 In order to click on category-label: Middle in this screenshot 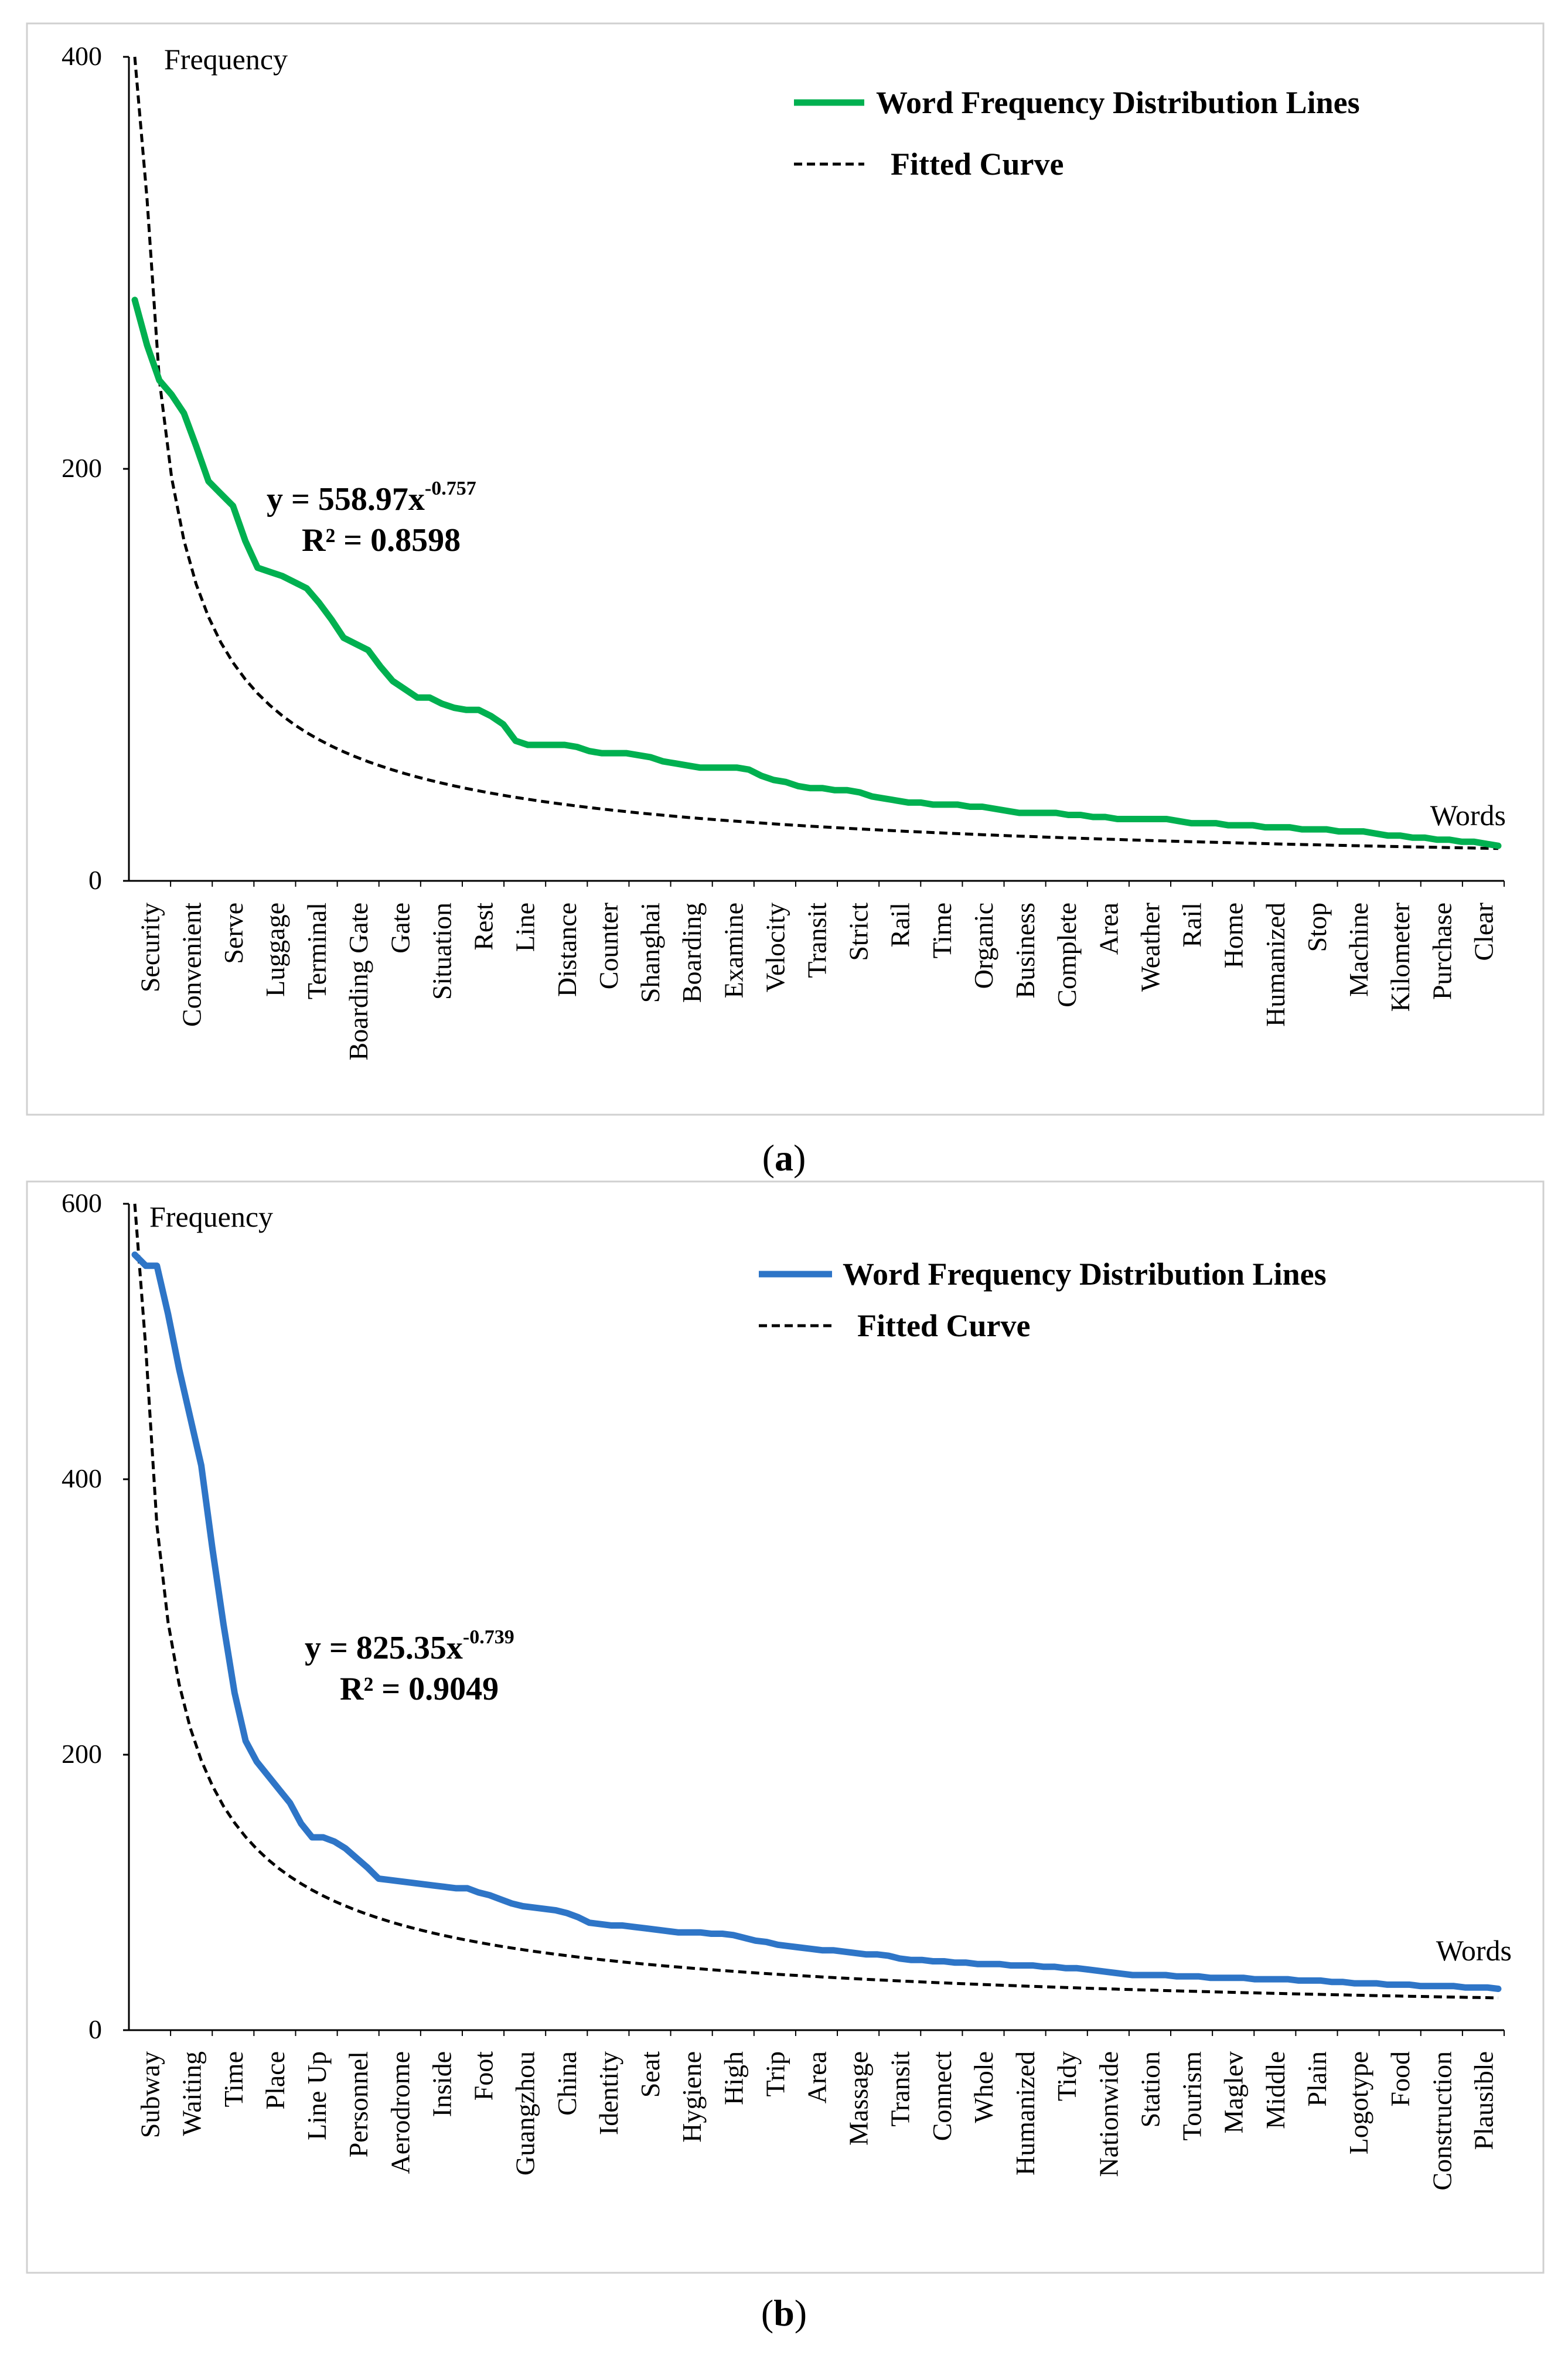, I will do `click(1275, 2090)`.